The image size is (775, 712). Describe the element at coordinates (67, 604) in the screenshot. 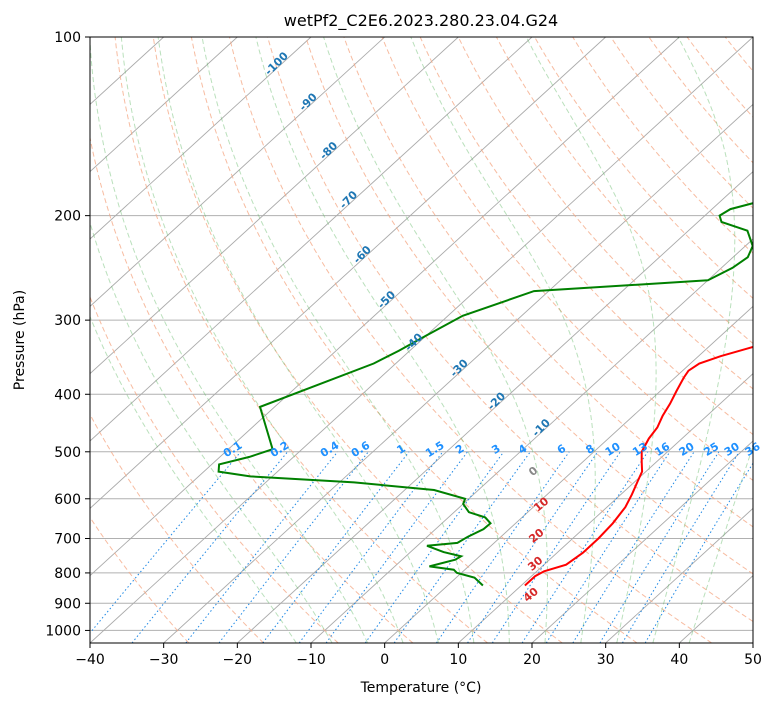

I see `y-tick-label: 900` at that location.